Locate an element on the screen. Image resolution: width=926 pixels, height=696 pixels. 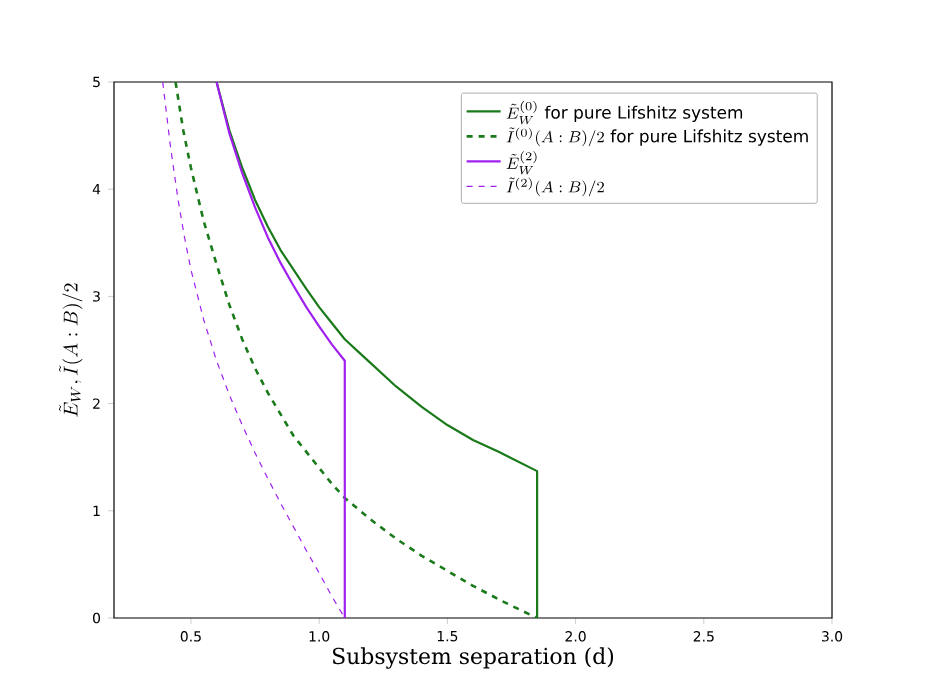
legend-label: $\tilde{E}_W^{(0)}\text{ for pure Lifshitz system}$ is located at coordinates (624, 113).